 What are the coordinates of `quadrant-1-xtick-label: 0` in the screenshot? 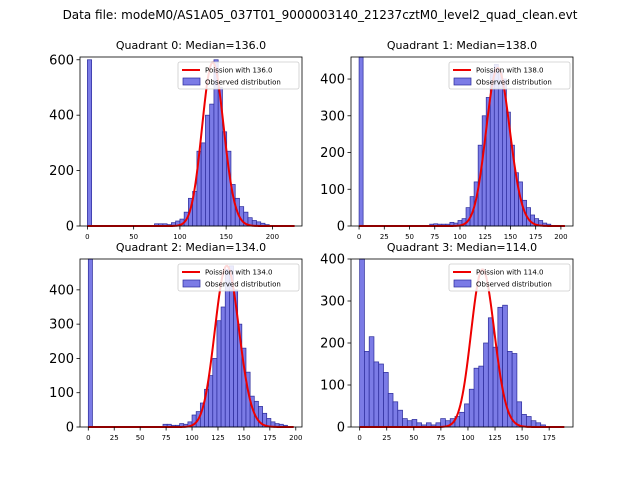 It's located at (359, 237).